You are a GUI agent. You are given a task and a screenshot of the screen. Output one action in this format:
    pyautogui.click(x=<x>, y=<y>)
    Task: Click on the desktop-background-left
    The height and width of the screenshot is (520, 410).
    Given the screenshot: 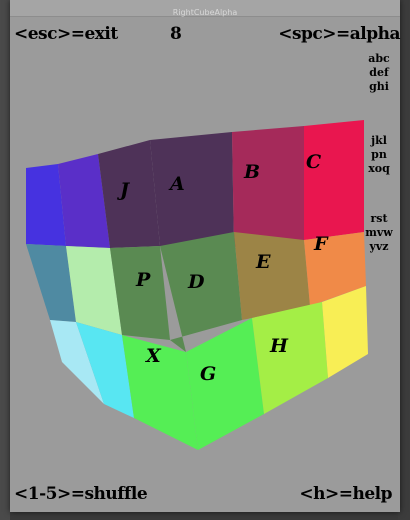 What is the action you would take?
    pyautogui.click(x=5, y=260)
    